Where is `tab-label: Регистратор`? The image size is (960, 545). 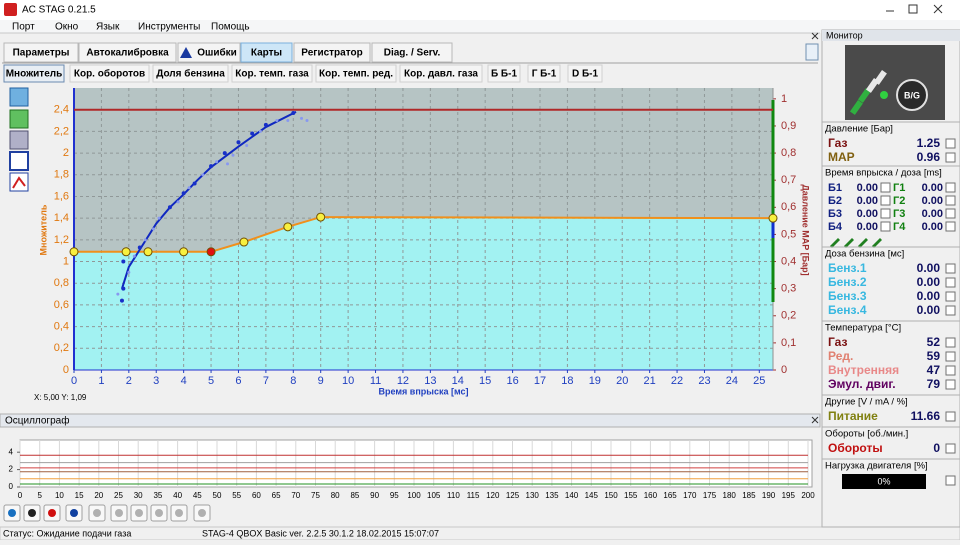
tab-label: Регистратор is located at coordinates (331, 53).